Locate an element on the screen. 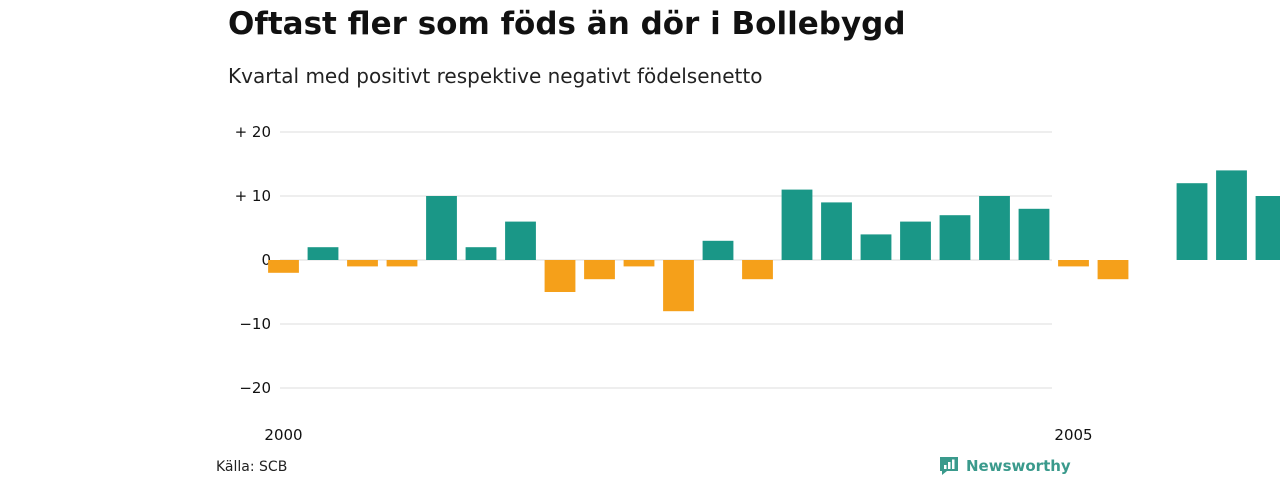  y-tick-label: + 10 is located at coordinates (253, 196).